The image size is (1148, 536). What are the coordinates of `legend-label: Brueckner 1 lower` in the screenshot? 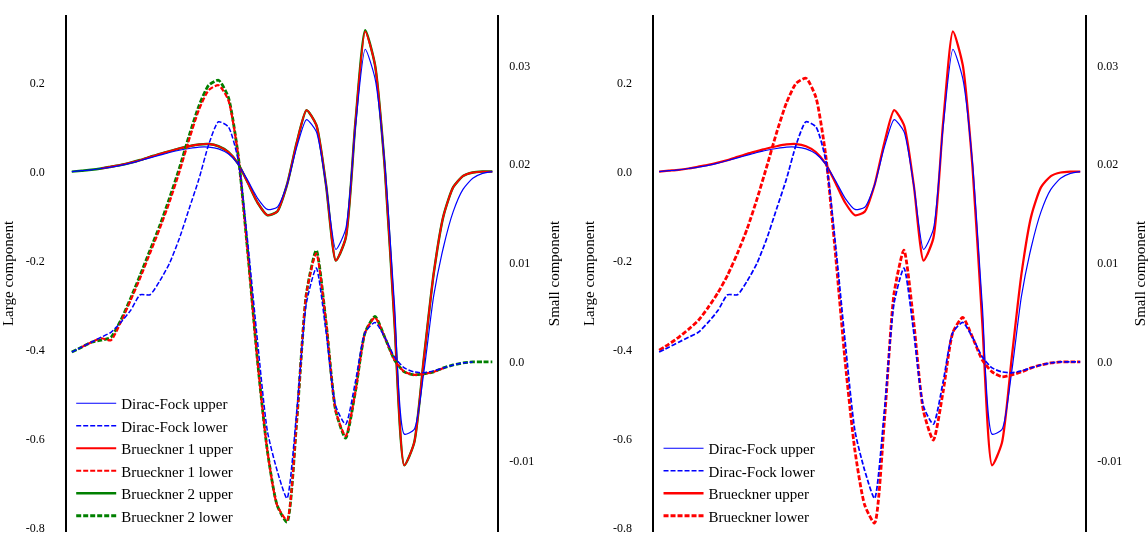 It's located at (177, 471).